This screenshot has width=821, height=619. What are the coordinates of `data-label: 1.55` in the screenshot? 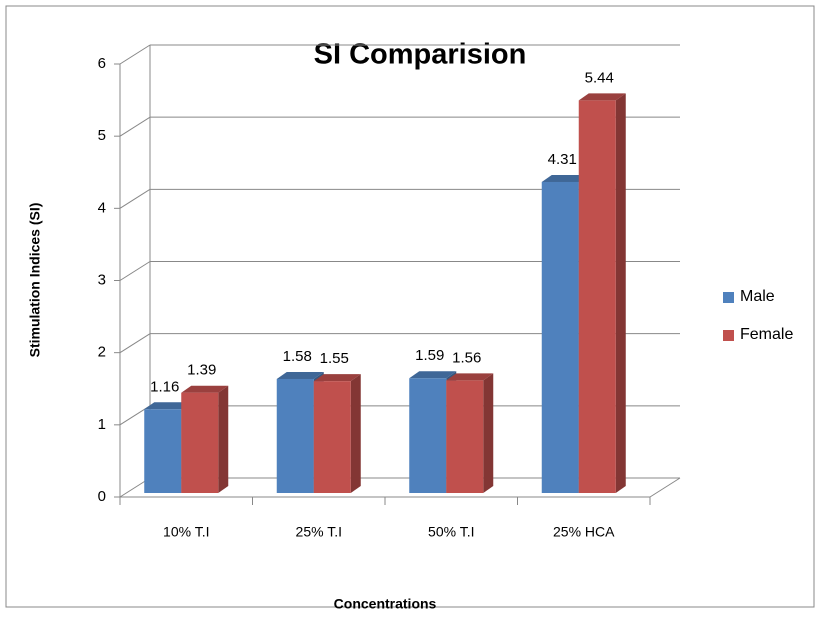 It's located at (334, 358).